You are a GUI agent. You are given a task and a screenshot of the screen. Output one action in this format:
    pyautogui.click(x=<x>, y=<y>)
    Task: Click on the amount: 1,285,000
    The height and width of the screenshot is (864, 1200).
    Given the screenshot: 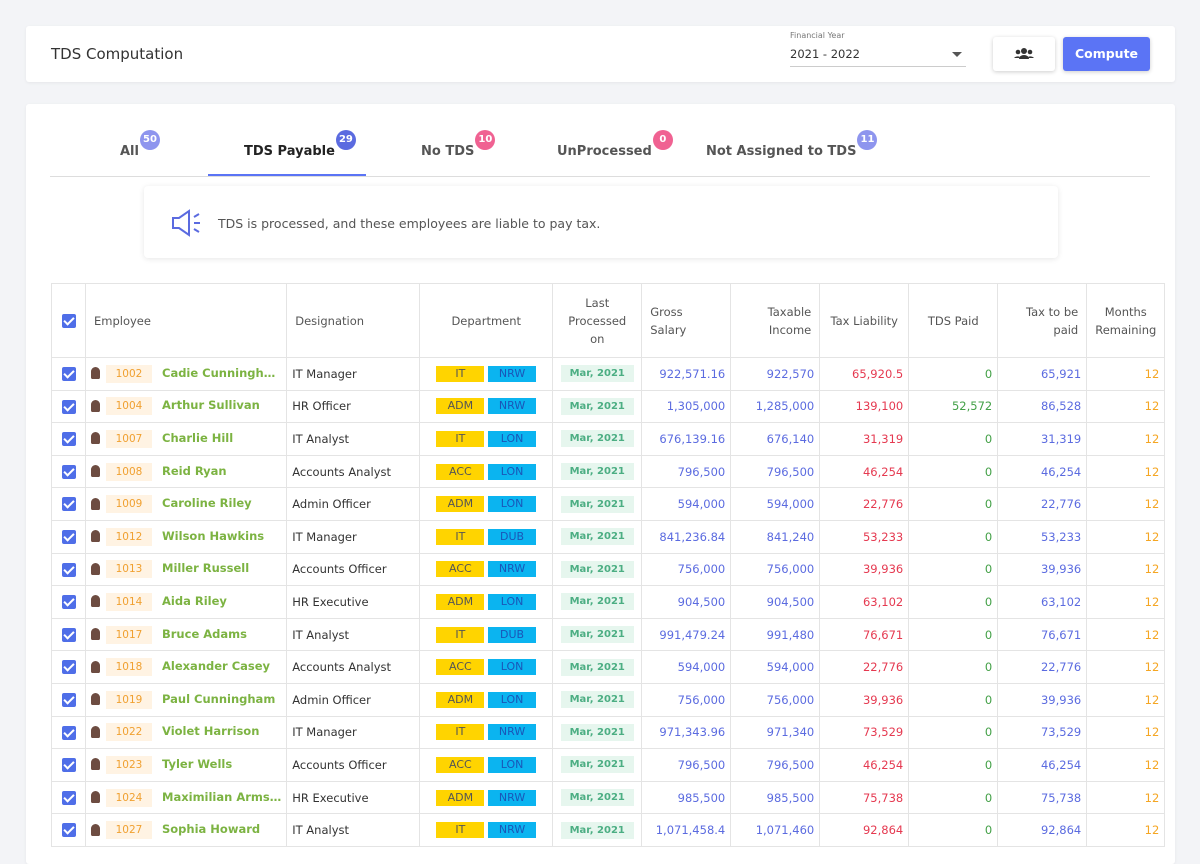 What is the action you would take?
    pyautogui.click(x=775, y=406)
    